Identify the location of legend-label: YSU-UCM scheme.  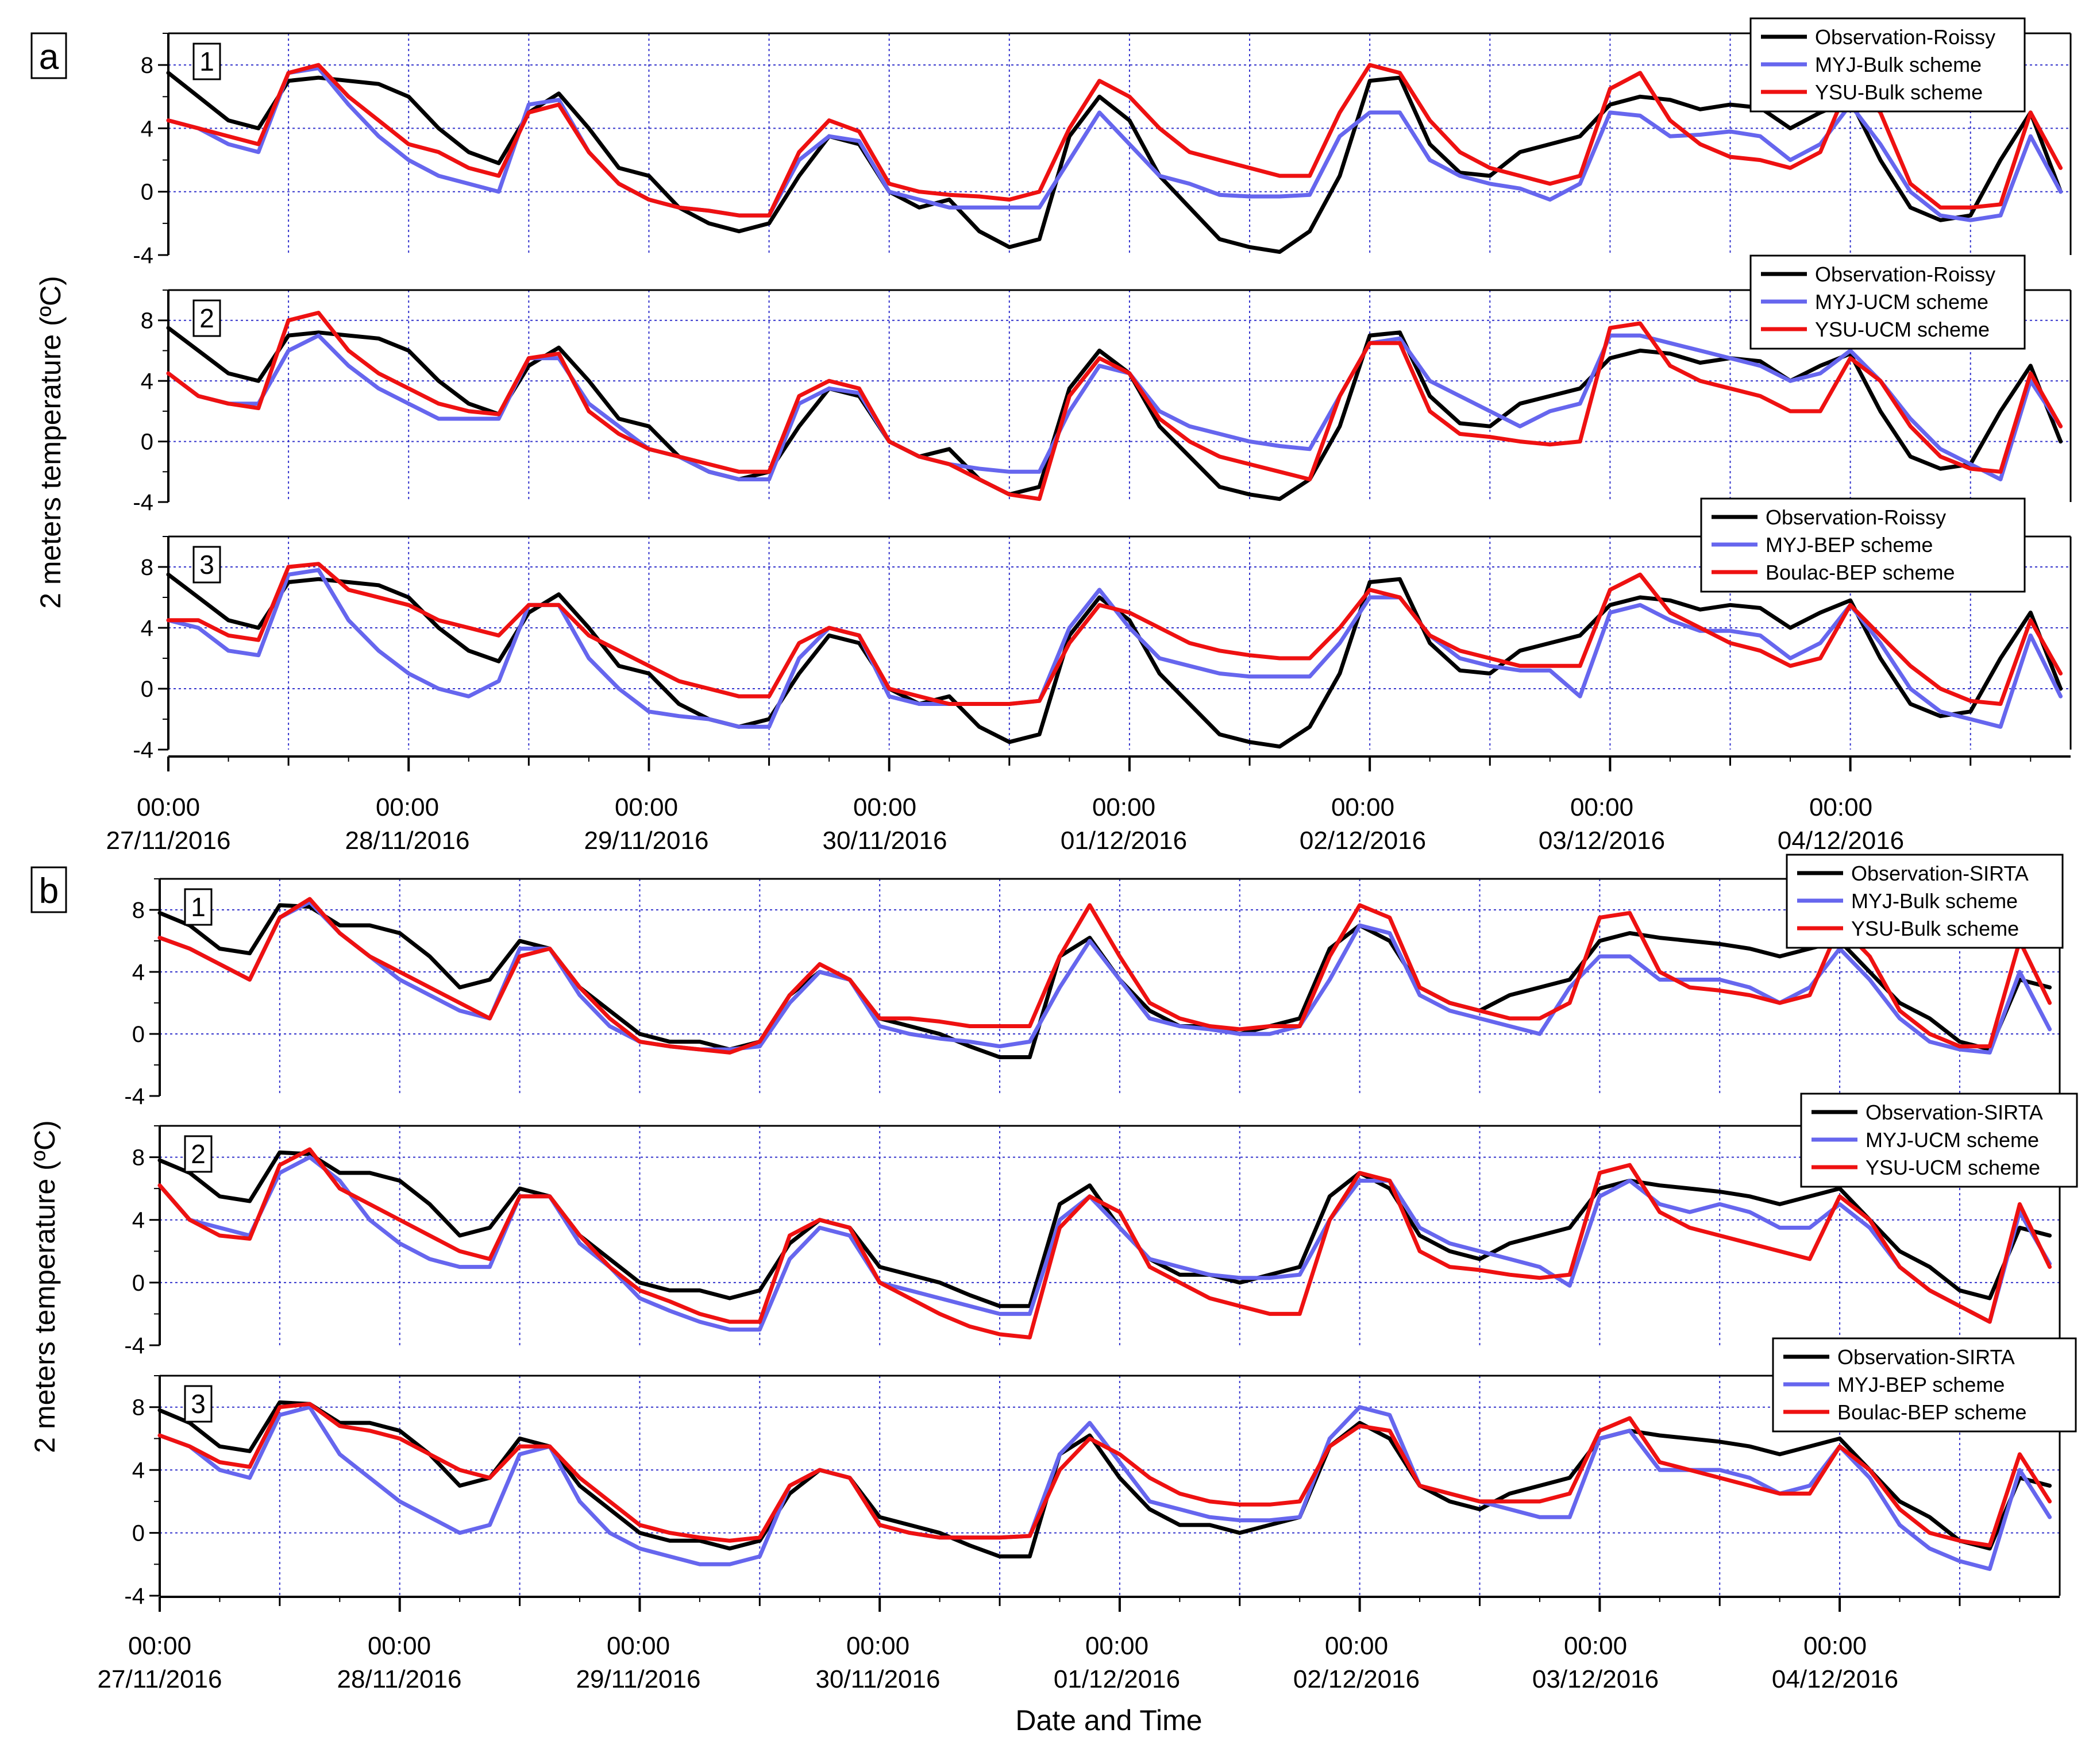
(1902, 329).